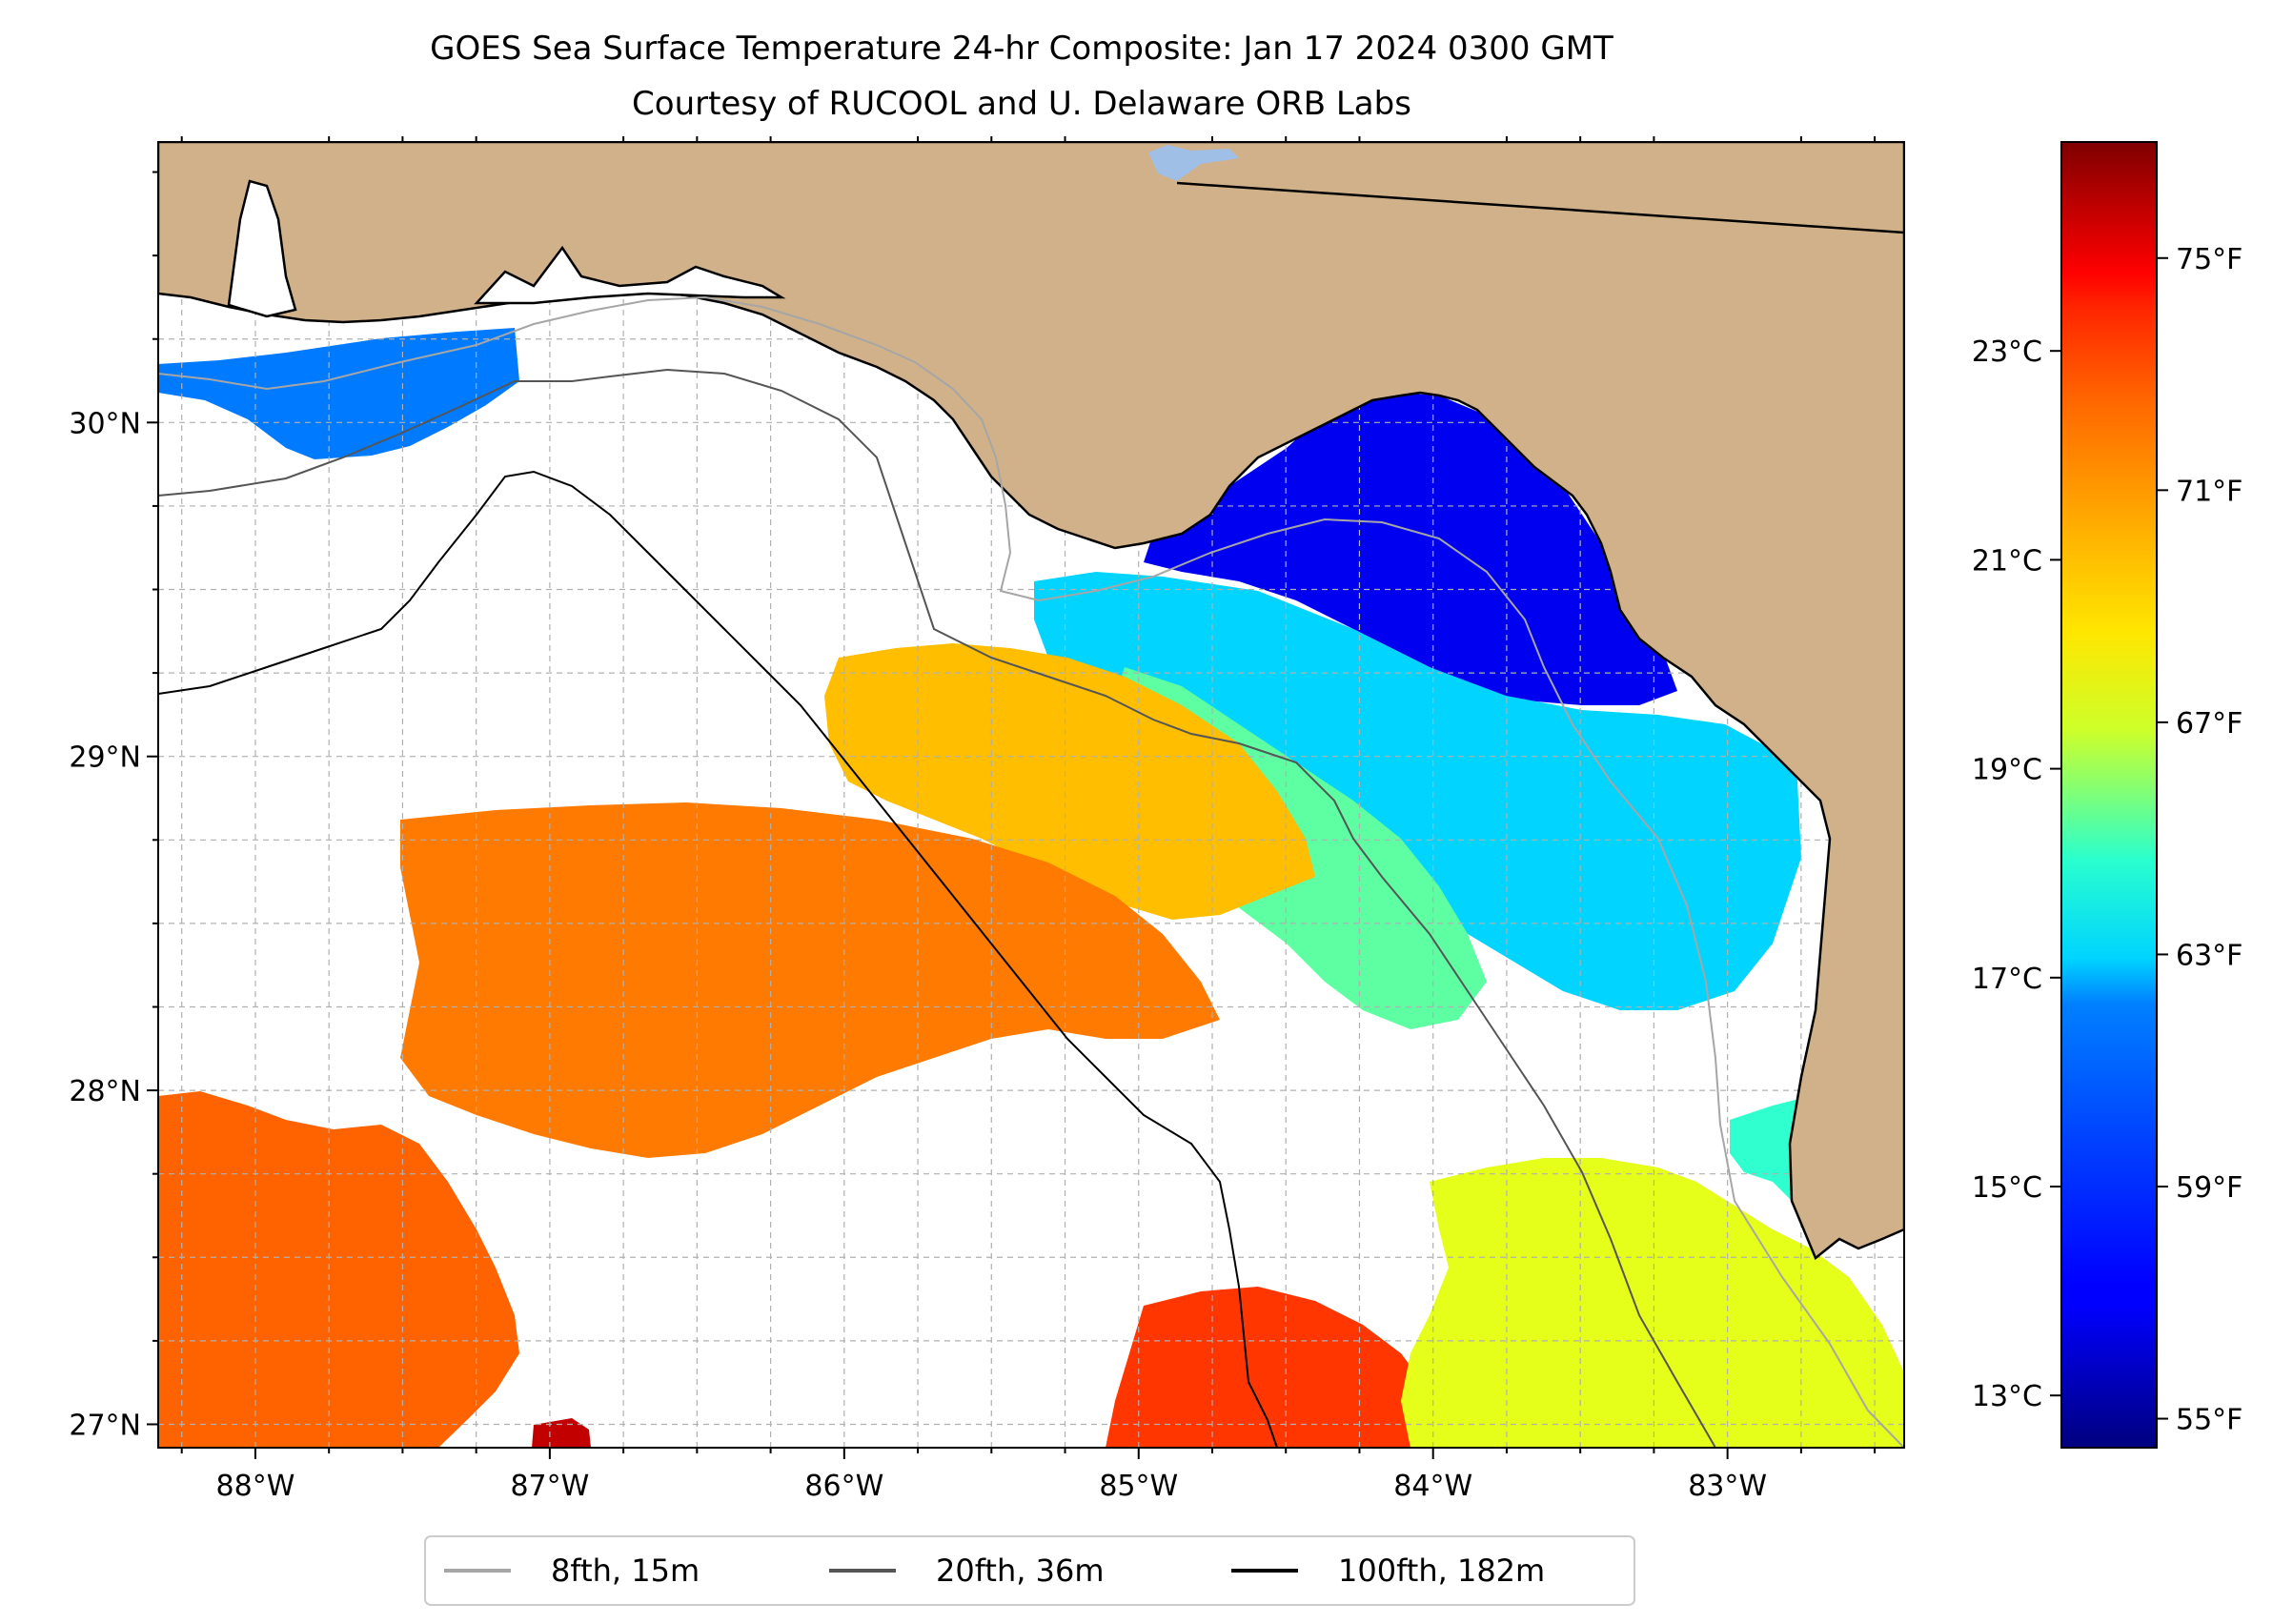 The width and height of the screenshot is (2293, 1624). I want to click on southwest-warm, so click(339, 1269).